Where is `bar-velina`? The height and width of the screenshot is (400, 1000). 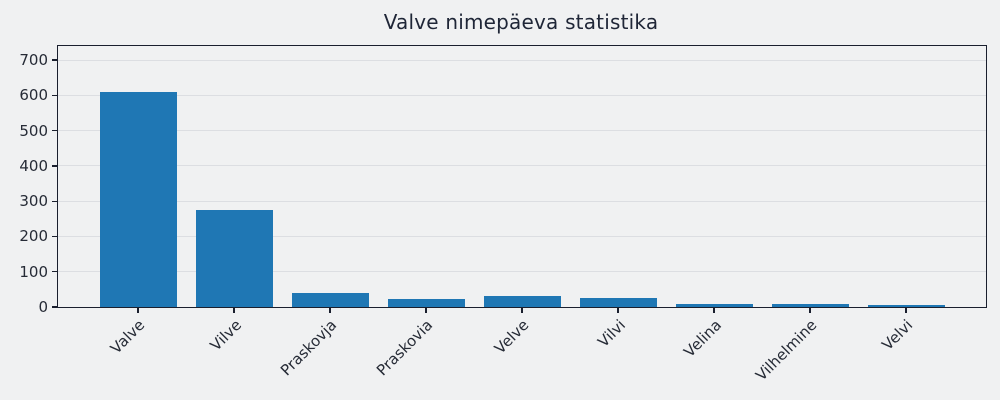 bar-velina is located at coordinates (714, 305).